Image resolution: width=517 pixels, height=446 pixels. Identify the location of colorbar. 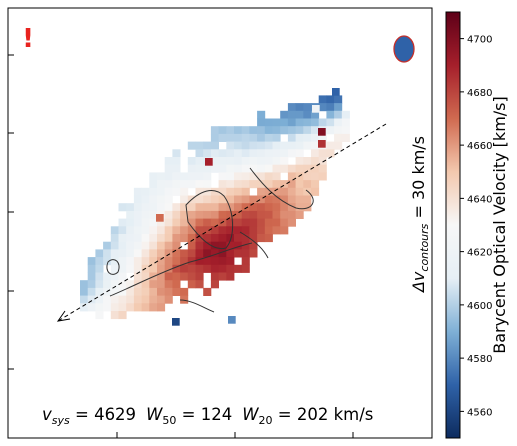
(453, 225).